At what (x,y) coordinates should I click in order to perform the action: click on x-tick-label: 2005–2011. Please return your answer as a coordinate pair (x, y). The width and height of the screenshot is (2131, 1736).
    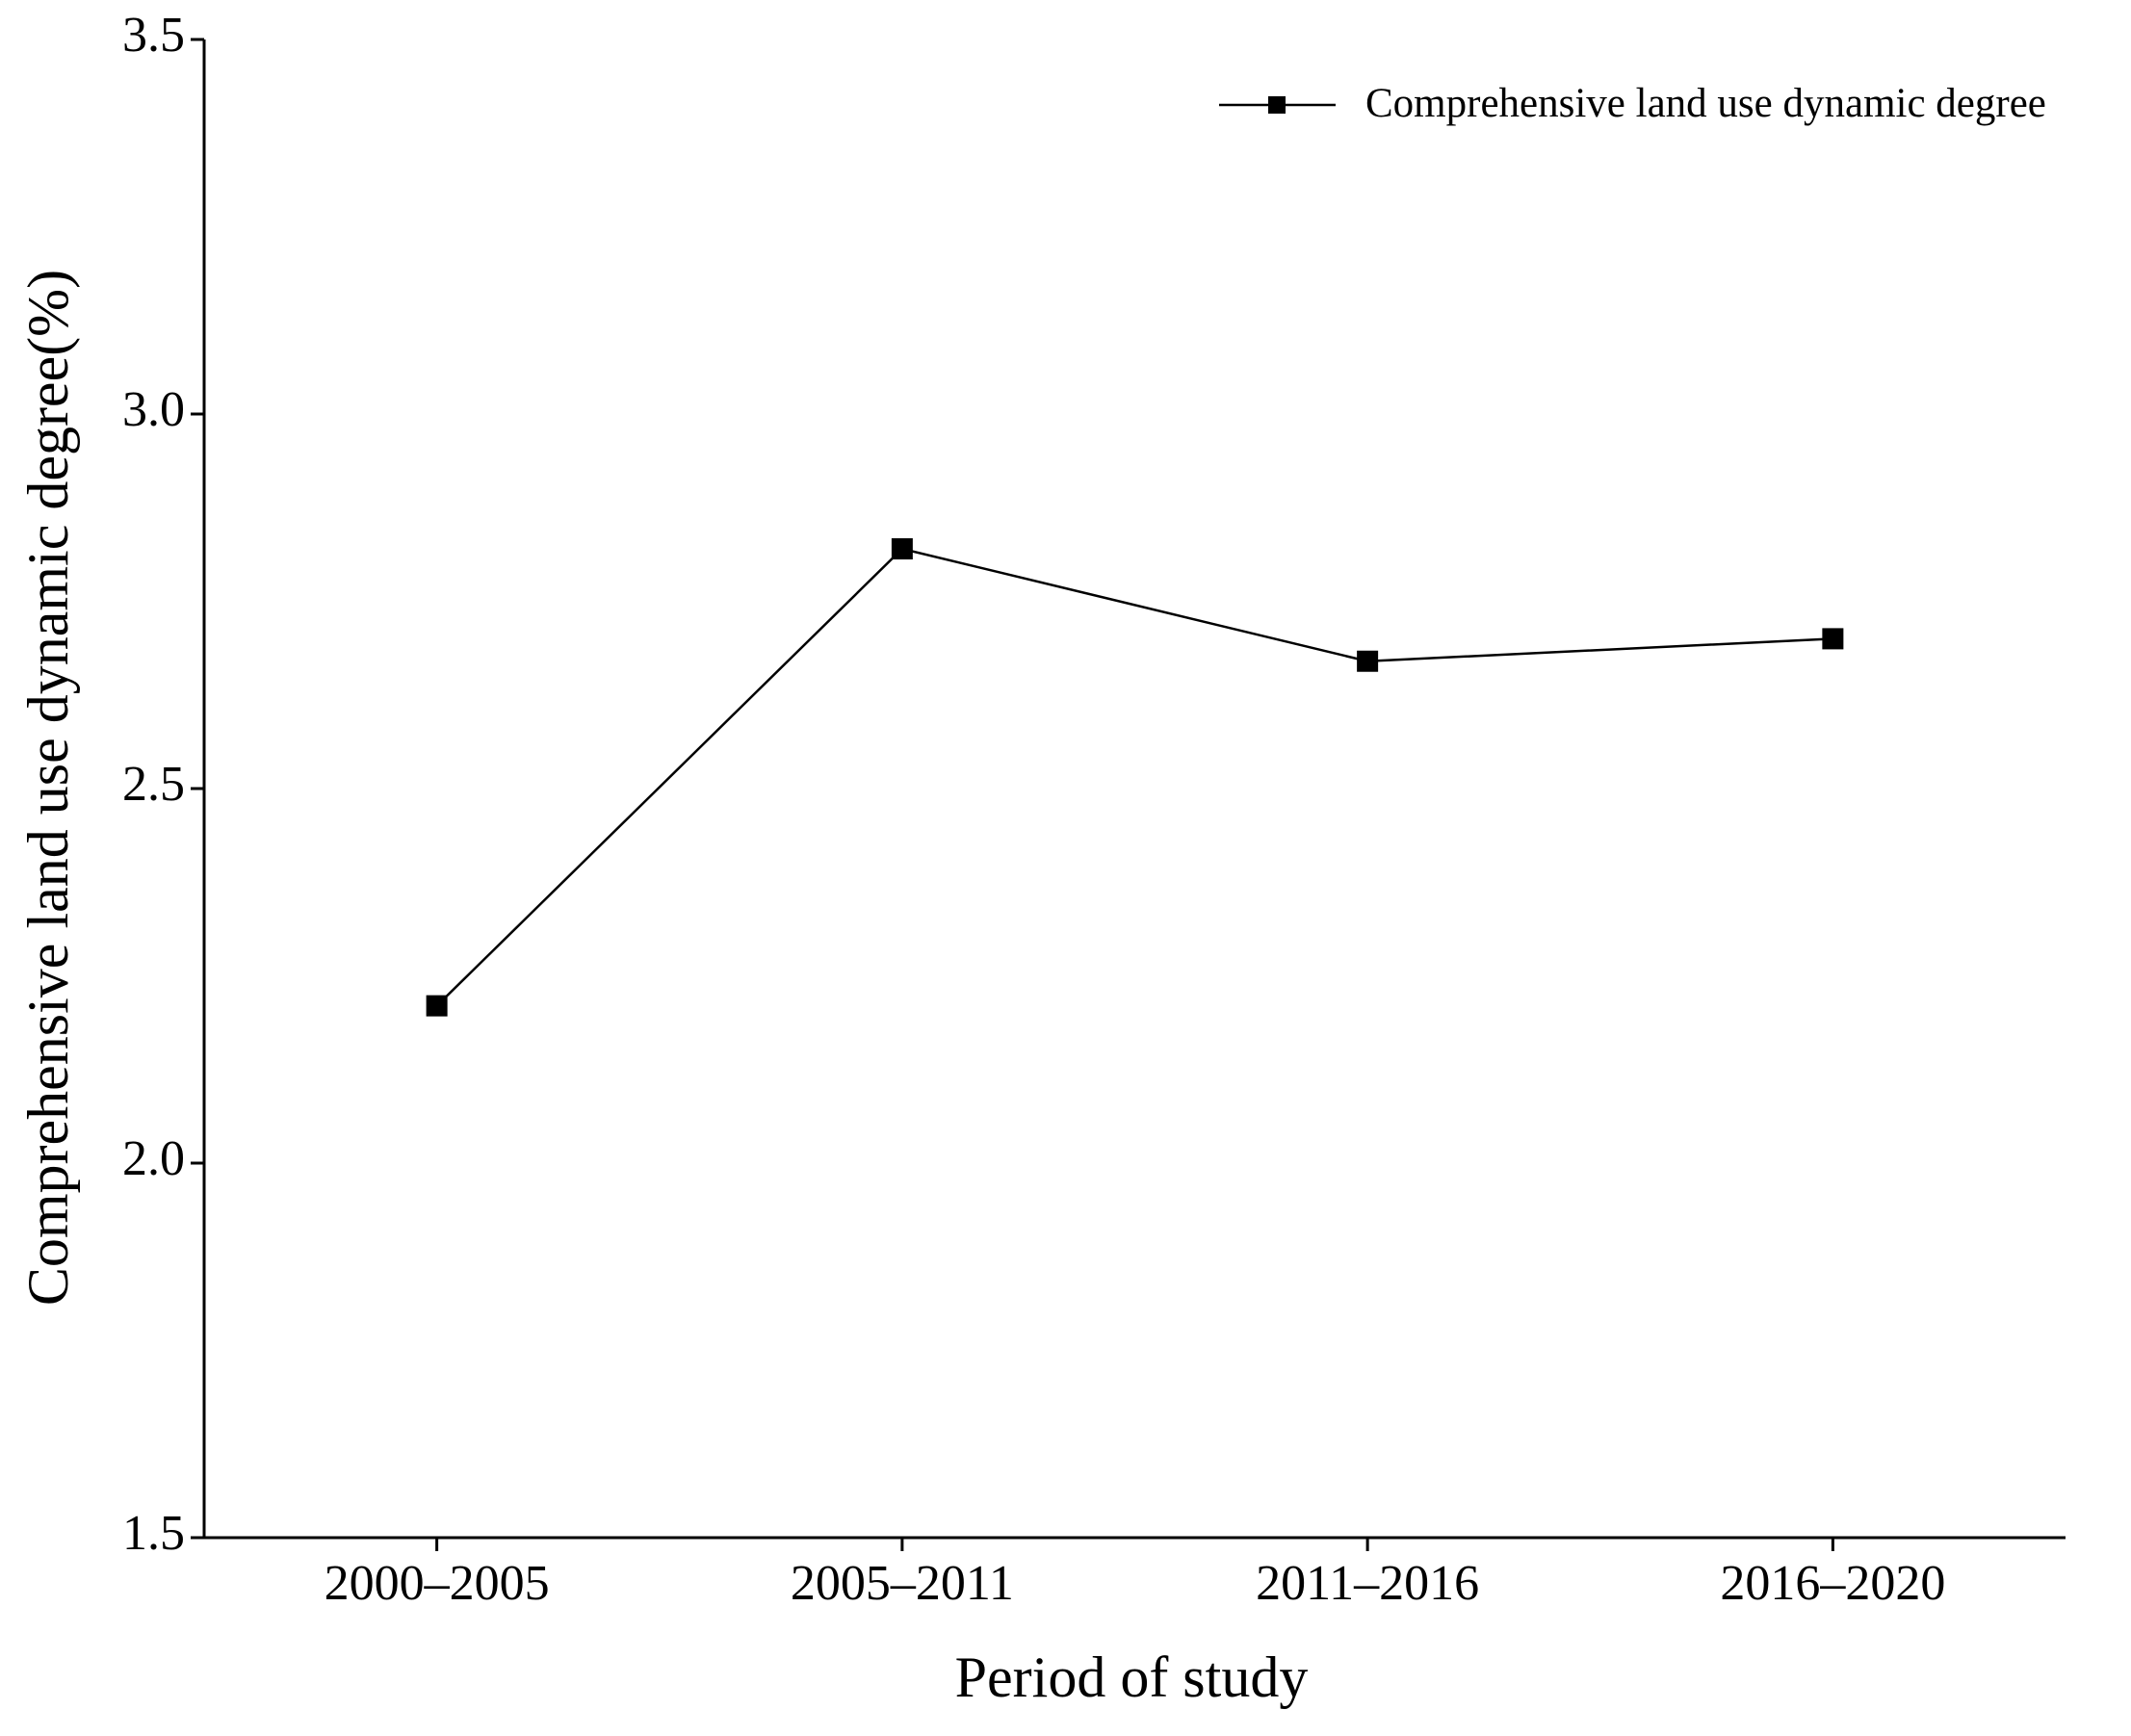
    Looking at the image, I should click on (902, 1583).